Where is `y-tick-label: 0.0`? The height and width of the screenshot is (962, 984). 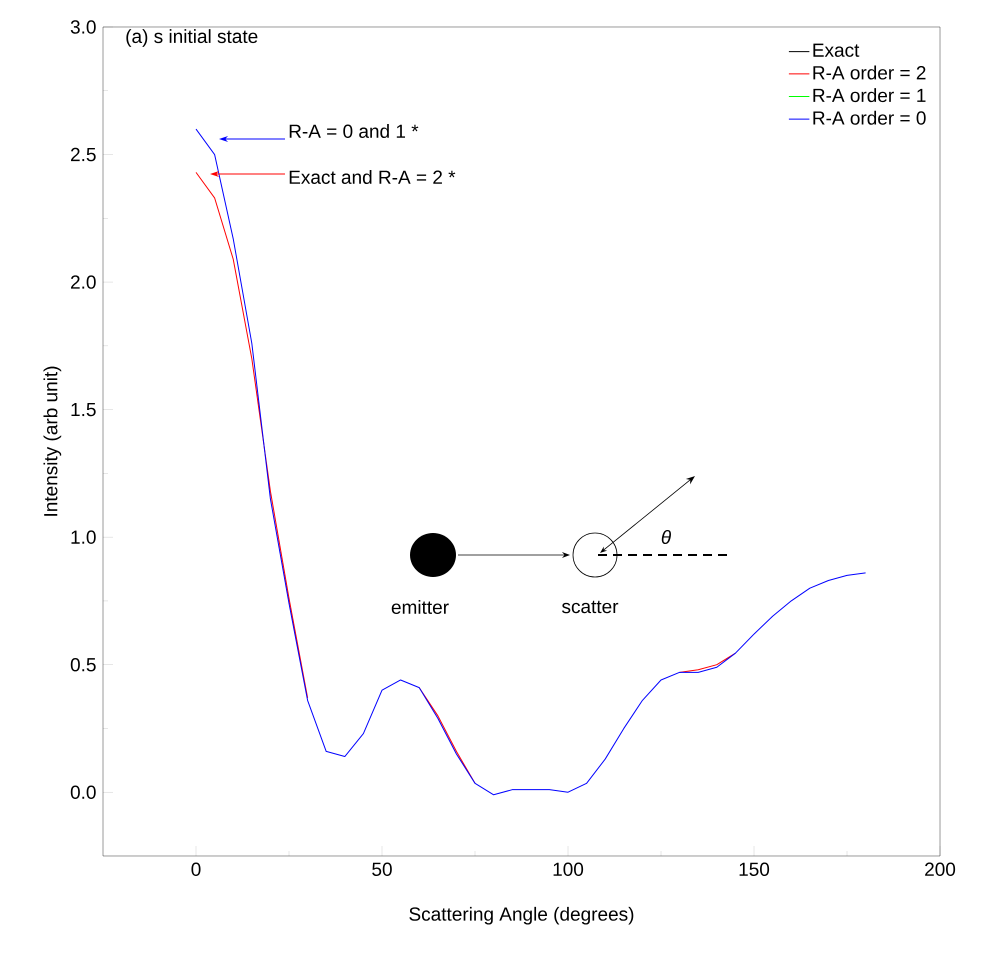 y-tick-label: 0.0 is located at coordinates (83, 792).